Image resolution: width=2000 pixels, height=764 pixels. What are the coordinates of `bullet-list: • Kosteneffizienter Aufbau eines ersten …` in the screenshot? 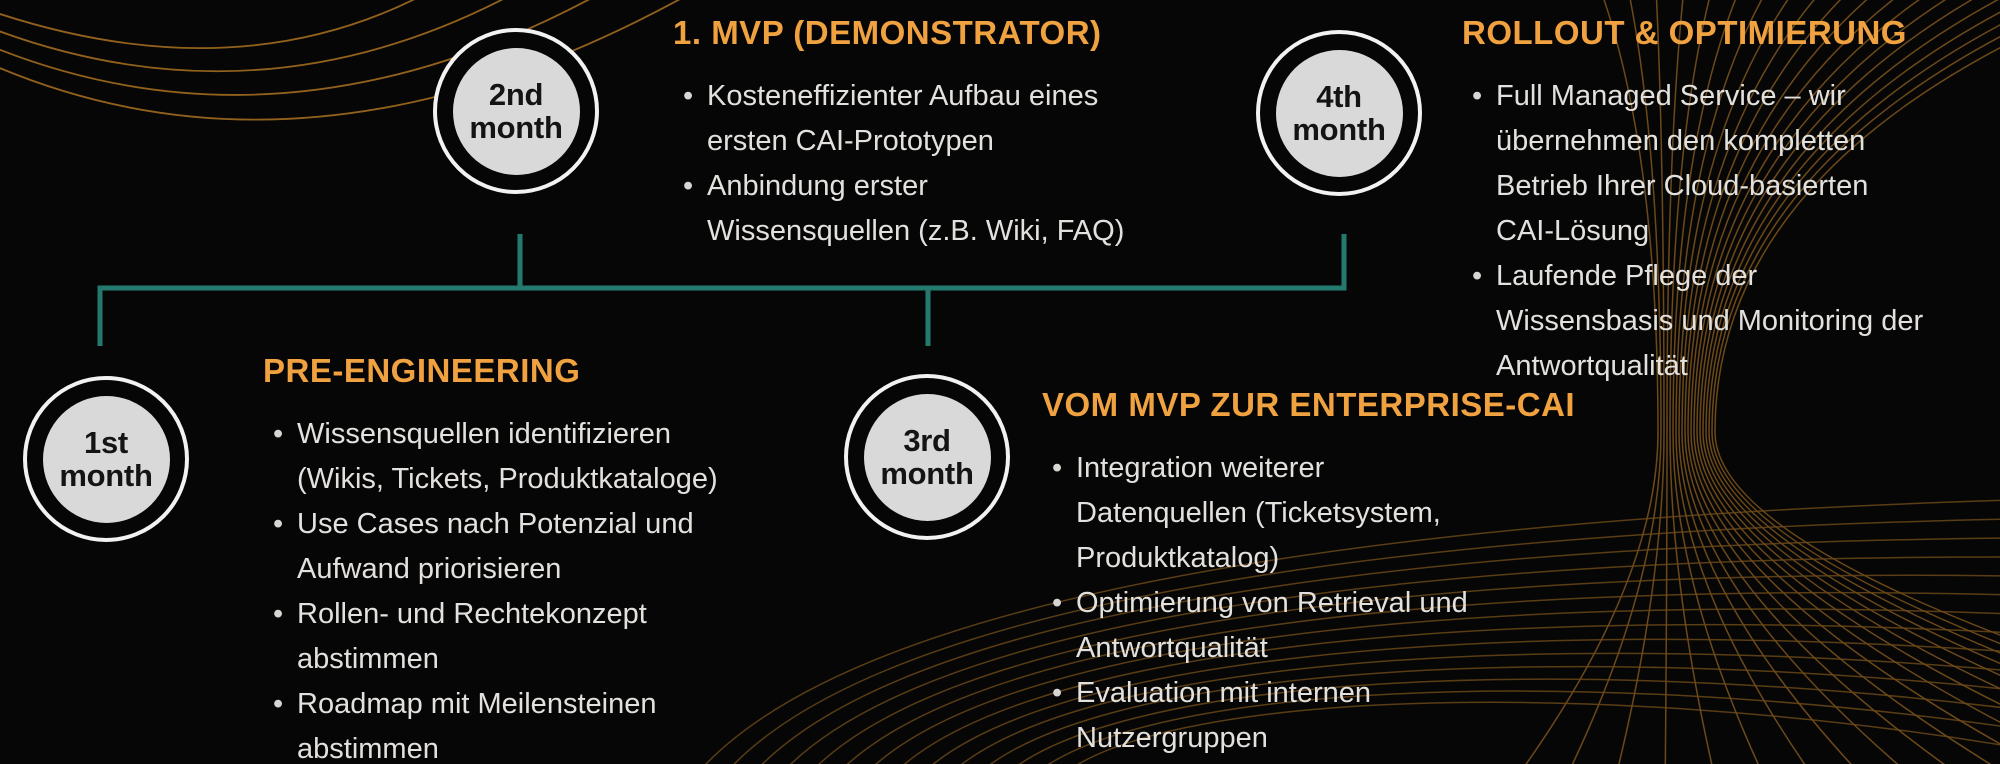 It's located at (953, 164).